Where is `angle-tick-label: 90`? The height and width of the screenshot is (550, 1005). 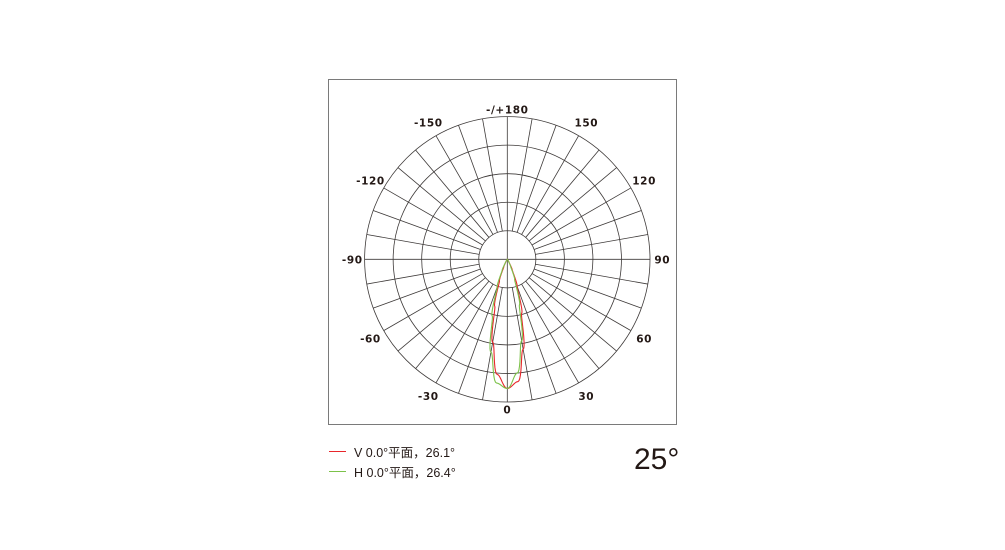 angle-tick-label: 90 is located at coordinates (662, 260).